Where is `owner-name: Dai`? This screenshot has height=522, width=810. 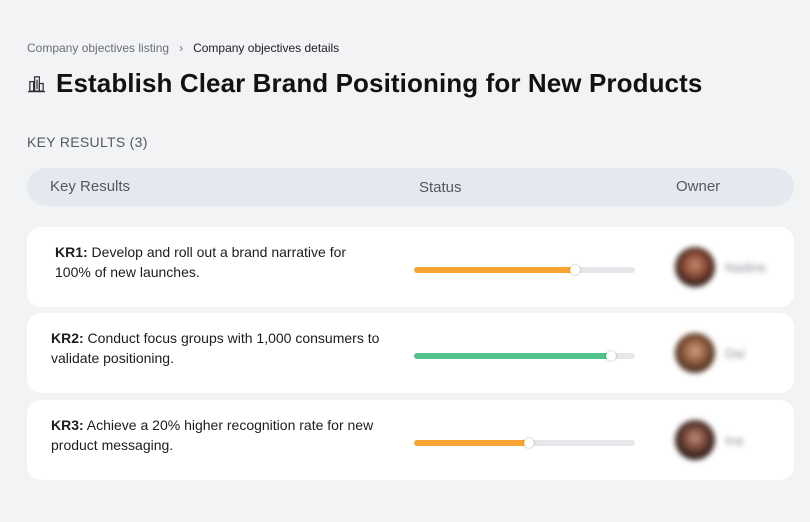 owner-name: Dai is located at coordinates (735, 353).